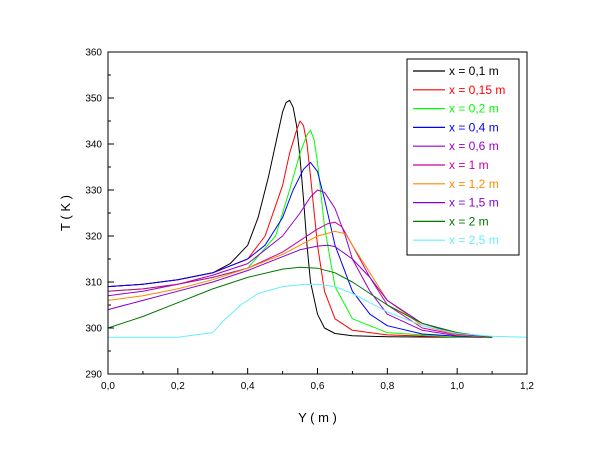  Describe the element at coordinates (93, 191) in the screenshot. I see `y-tick-label: 330` at that location.